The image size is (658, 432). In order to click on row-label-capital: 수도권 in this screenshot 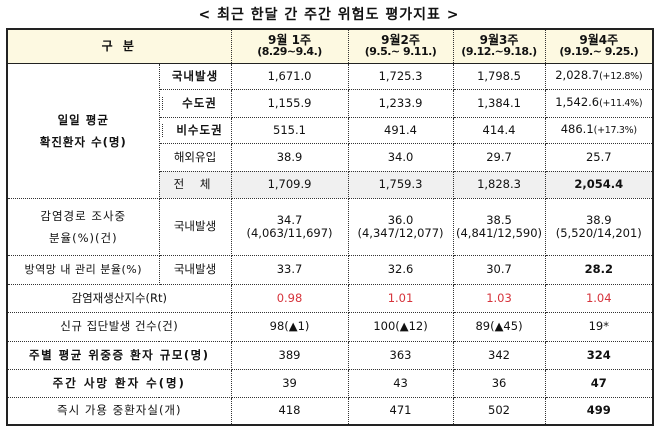, I will do `click(195, 103)`.